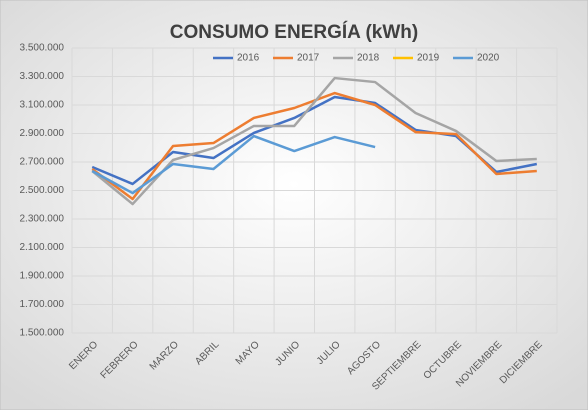 This screenshot has width=588, height=410. What do you see at coordinates (42, 105) in the screenshot?
I see `y-tick-label: 3.100.000` at bounding box center [42, 105].